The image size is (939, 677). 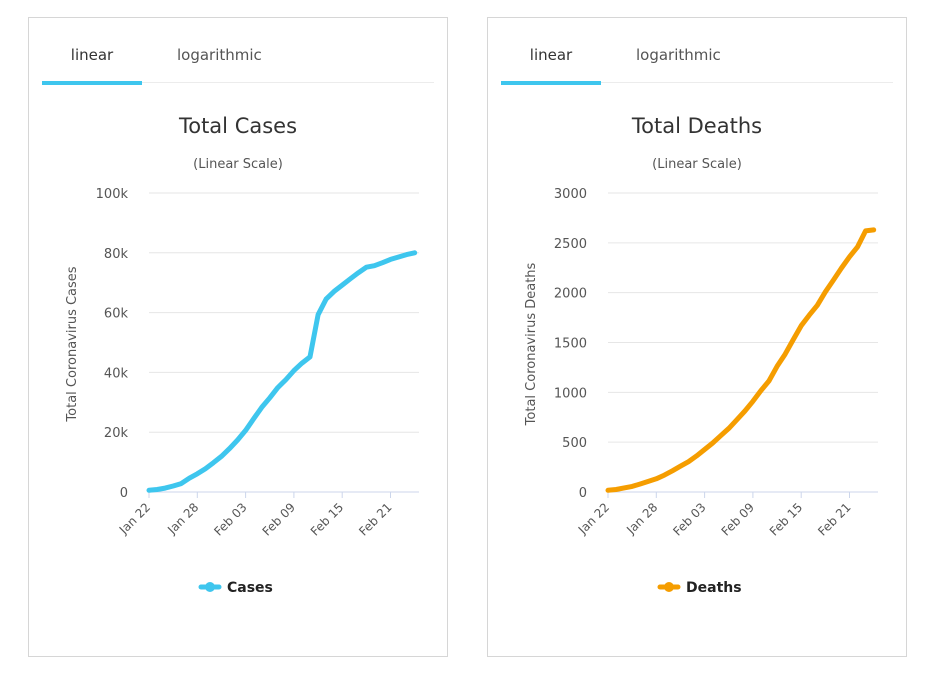 I want to click on y-tick-label: 2500, so click(x=570, y=244).